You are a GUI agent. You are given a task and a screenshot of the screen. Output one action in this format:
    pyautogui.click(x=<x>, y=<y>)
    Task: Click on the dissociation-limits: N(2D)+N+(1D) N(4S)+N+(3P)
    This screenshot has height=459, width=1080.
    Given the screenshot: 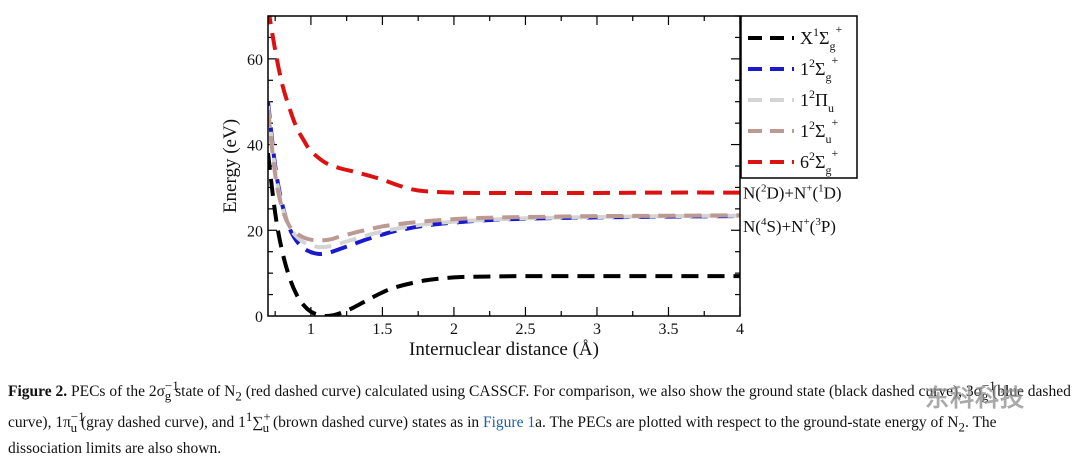 What is the action you would take?
    pyautogui.click(x=792, y=209)
    